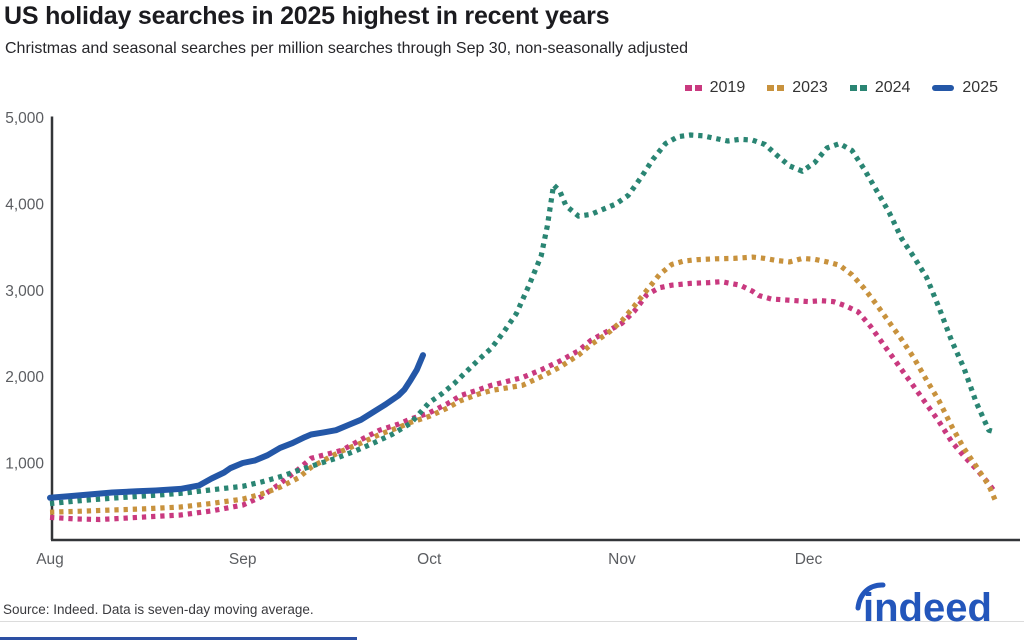 This screenshot has width=1024, height=640. I want to click on legend-item-2024: 2024, so click(880, 88).